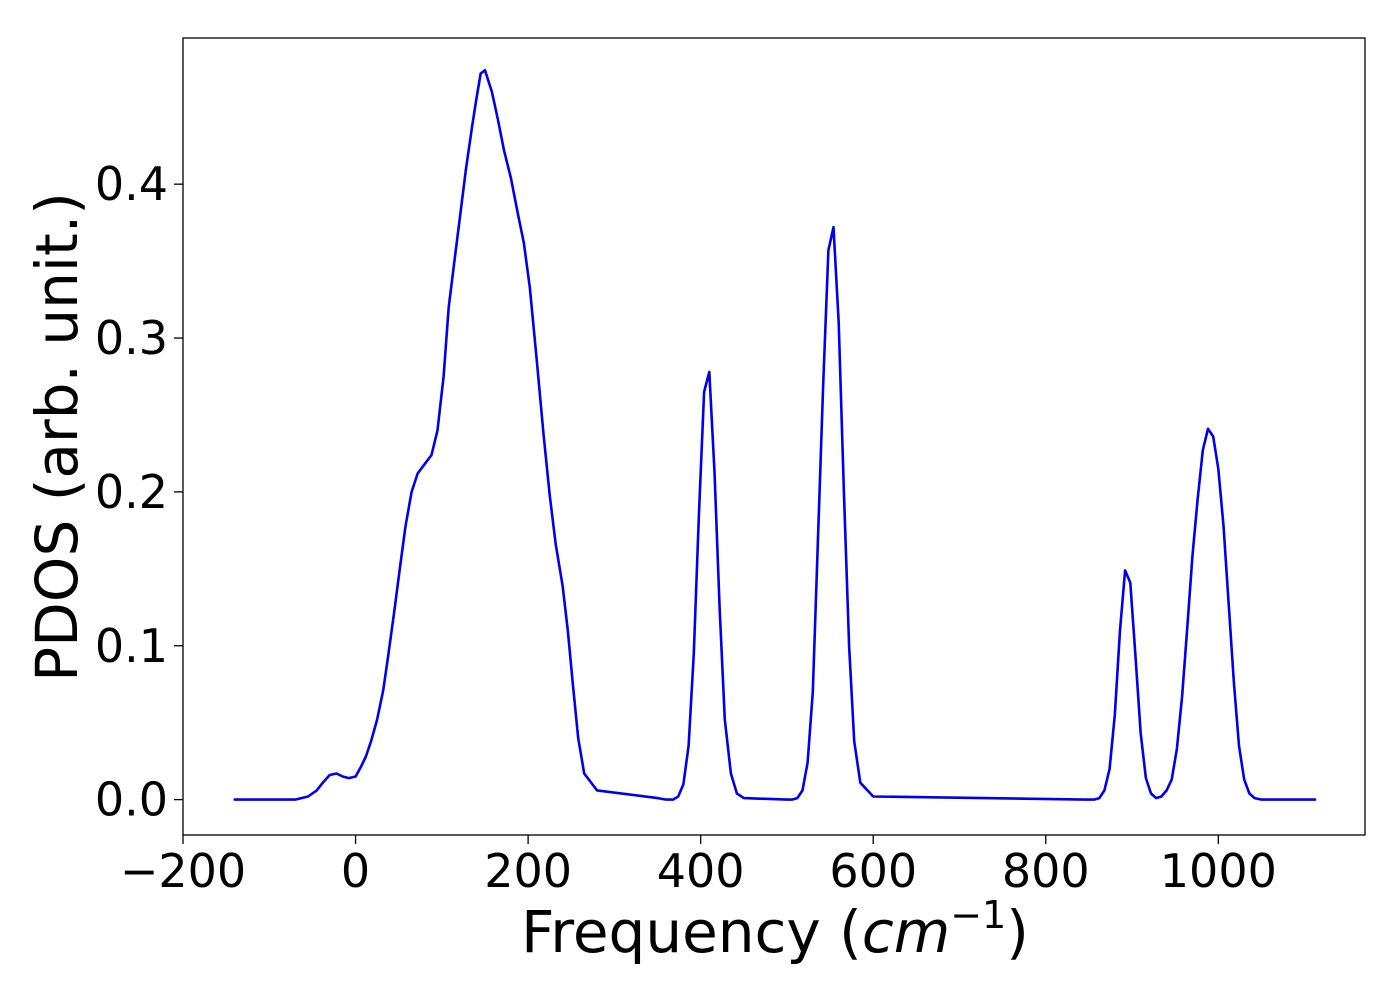 Image resolution: width=1400 pixels, height=1000 pixels. I want to click on x-axis-ticks: −200 0 200 400 600 800 1000, so click(698, 866).